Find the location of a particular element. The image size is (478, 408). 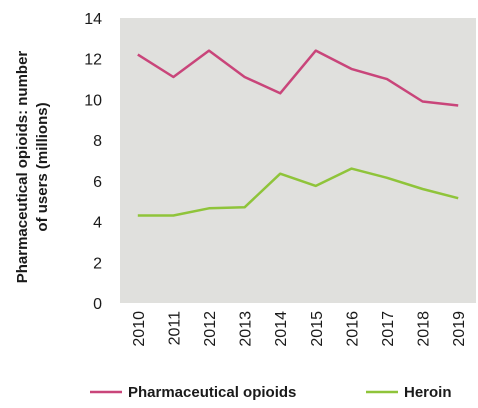

y-tick-label: 0 is located at coordinates (97, 304).